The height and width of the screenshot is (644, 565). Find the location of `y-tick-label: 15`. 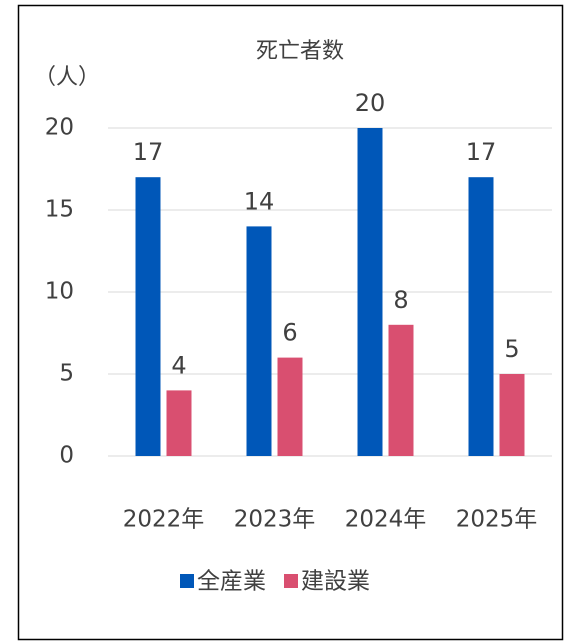

y-tick-label: 15 is located at coordinates (59, 210).